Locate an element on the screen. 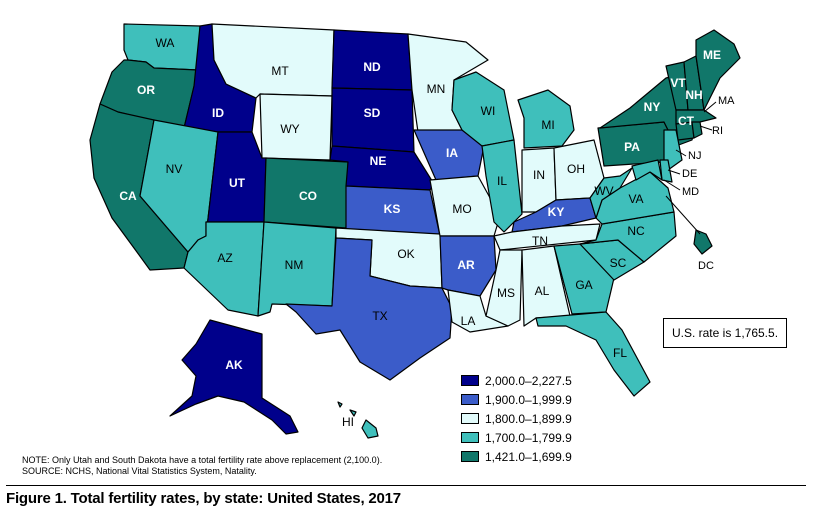 The height and width of the screenshot is (518, 821). label-al: AL is located at coordinates (542, 291).